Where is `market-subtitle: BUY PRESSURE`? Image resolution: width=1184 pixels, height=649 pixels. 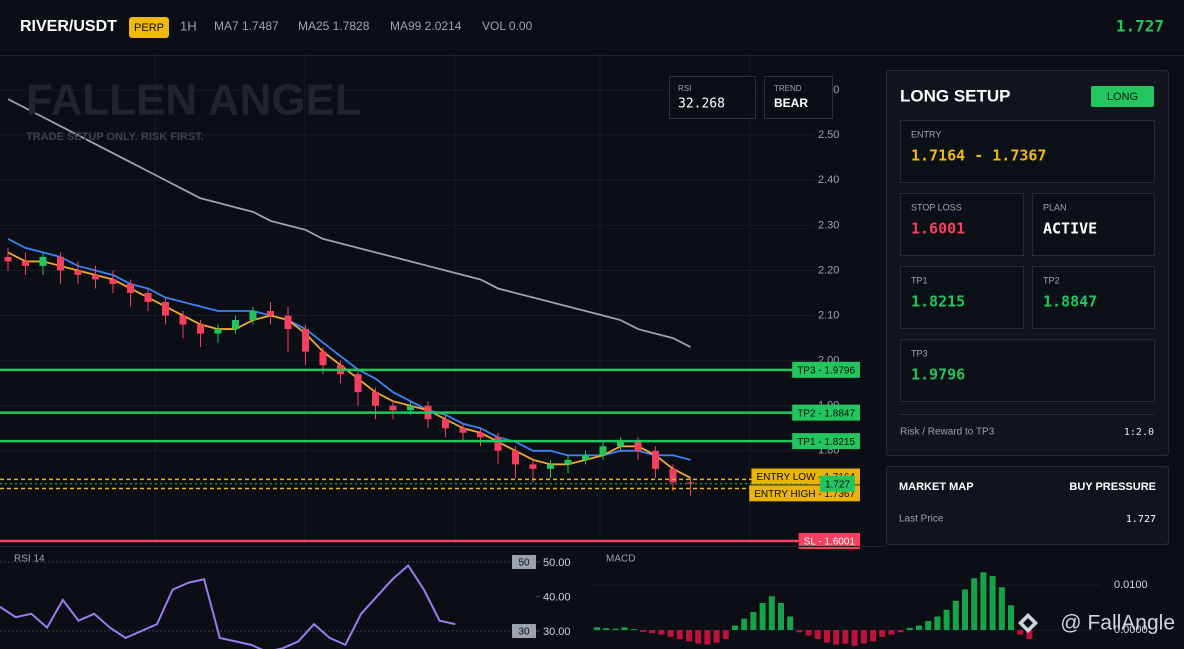
market-subtitle: BUY PRESSURE is located at coordinates (1112, 487).